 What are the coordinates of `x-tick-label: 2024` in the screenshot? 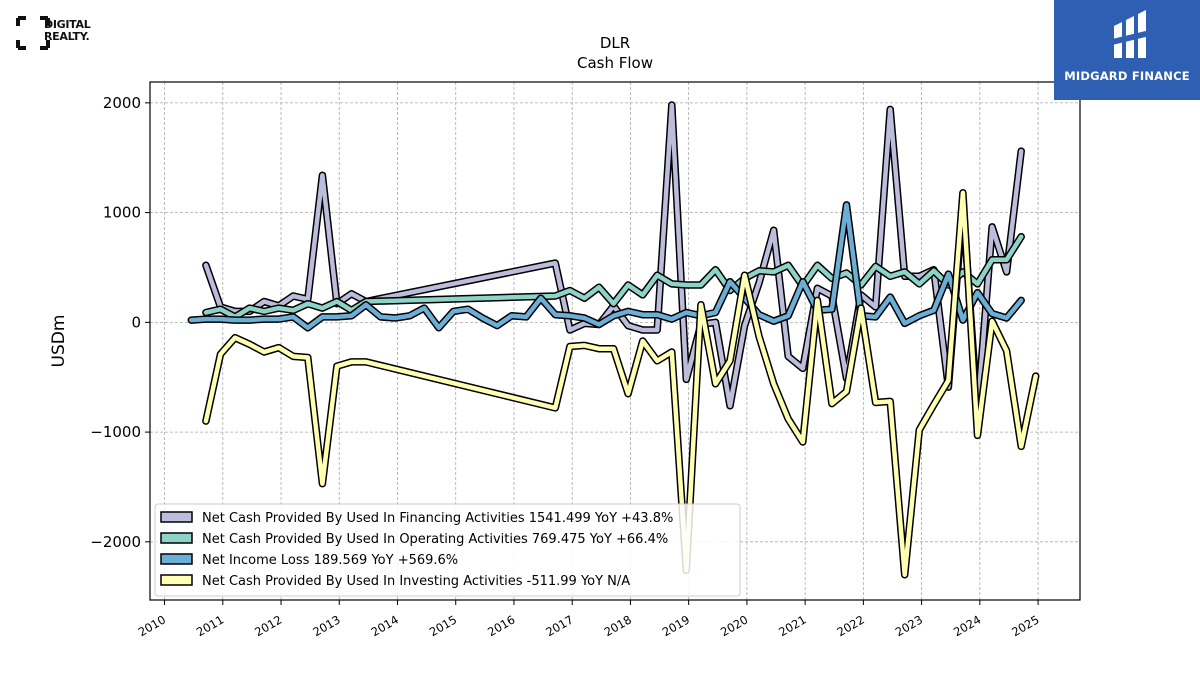 It's located at (967, 625).